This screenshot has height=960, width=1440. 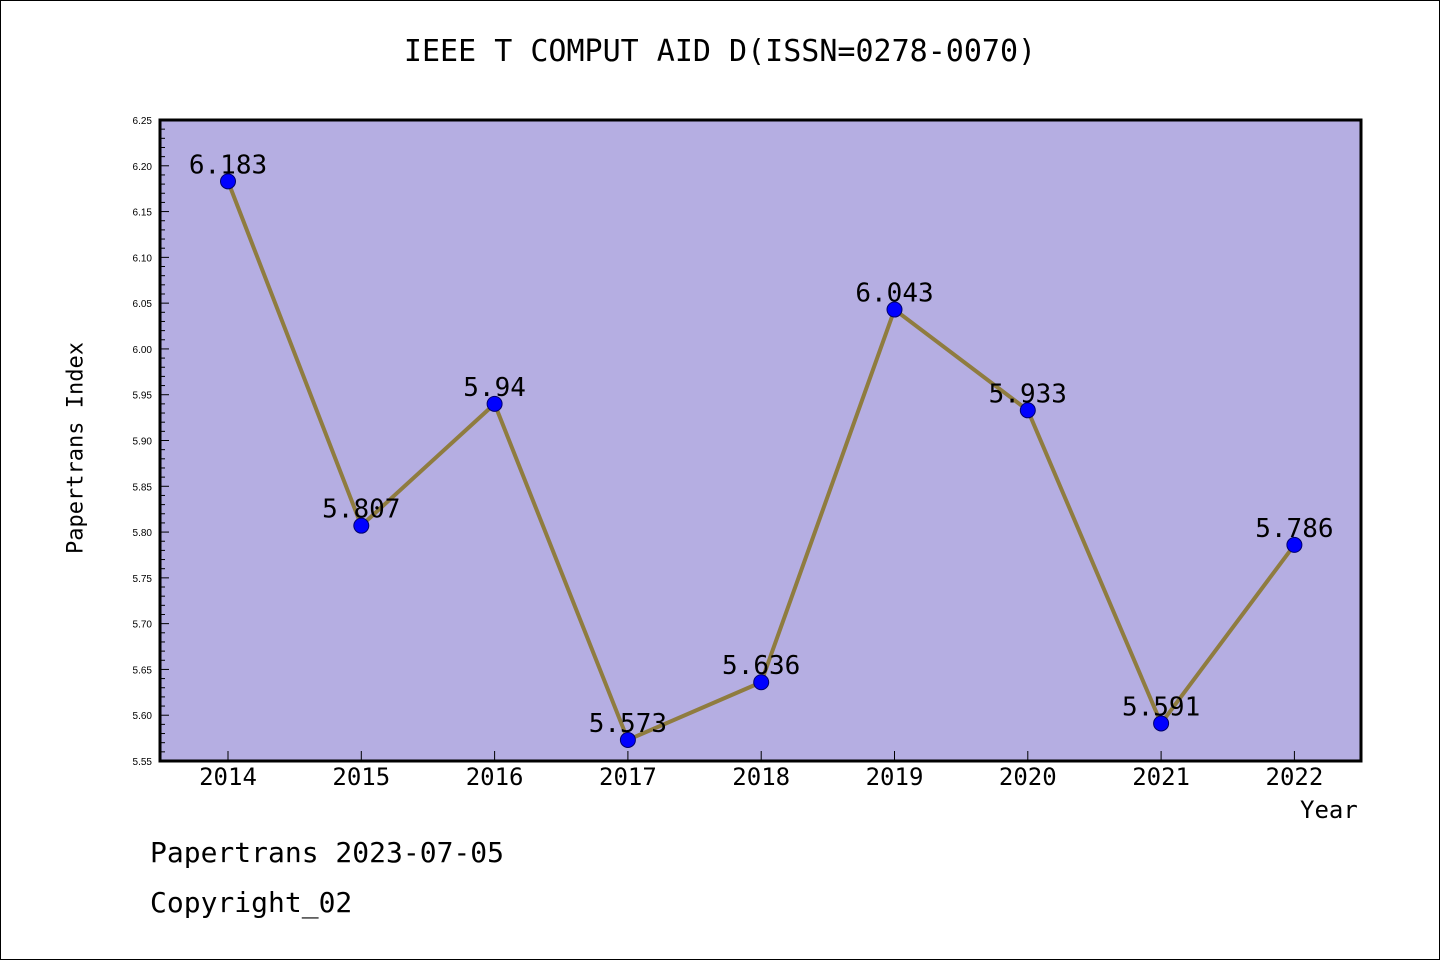 I want to click on y-tick-label: 5.60, so click(x=143, y=716).